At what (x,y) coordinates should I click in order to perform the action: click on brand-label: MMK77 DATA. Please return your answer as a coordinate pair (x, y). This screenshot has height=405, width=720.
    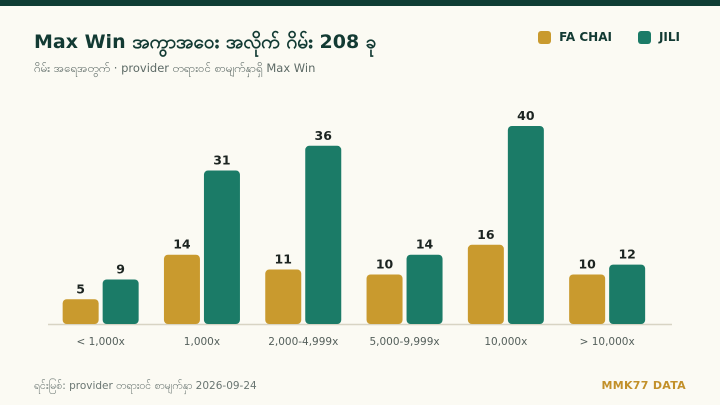
    Looking at the image, I should click on (643, 385).